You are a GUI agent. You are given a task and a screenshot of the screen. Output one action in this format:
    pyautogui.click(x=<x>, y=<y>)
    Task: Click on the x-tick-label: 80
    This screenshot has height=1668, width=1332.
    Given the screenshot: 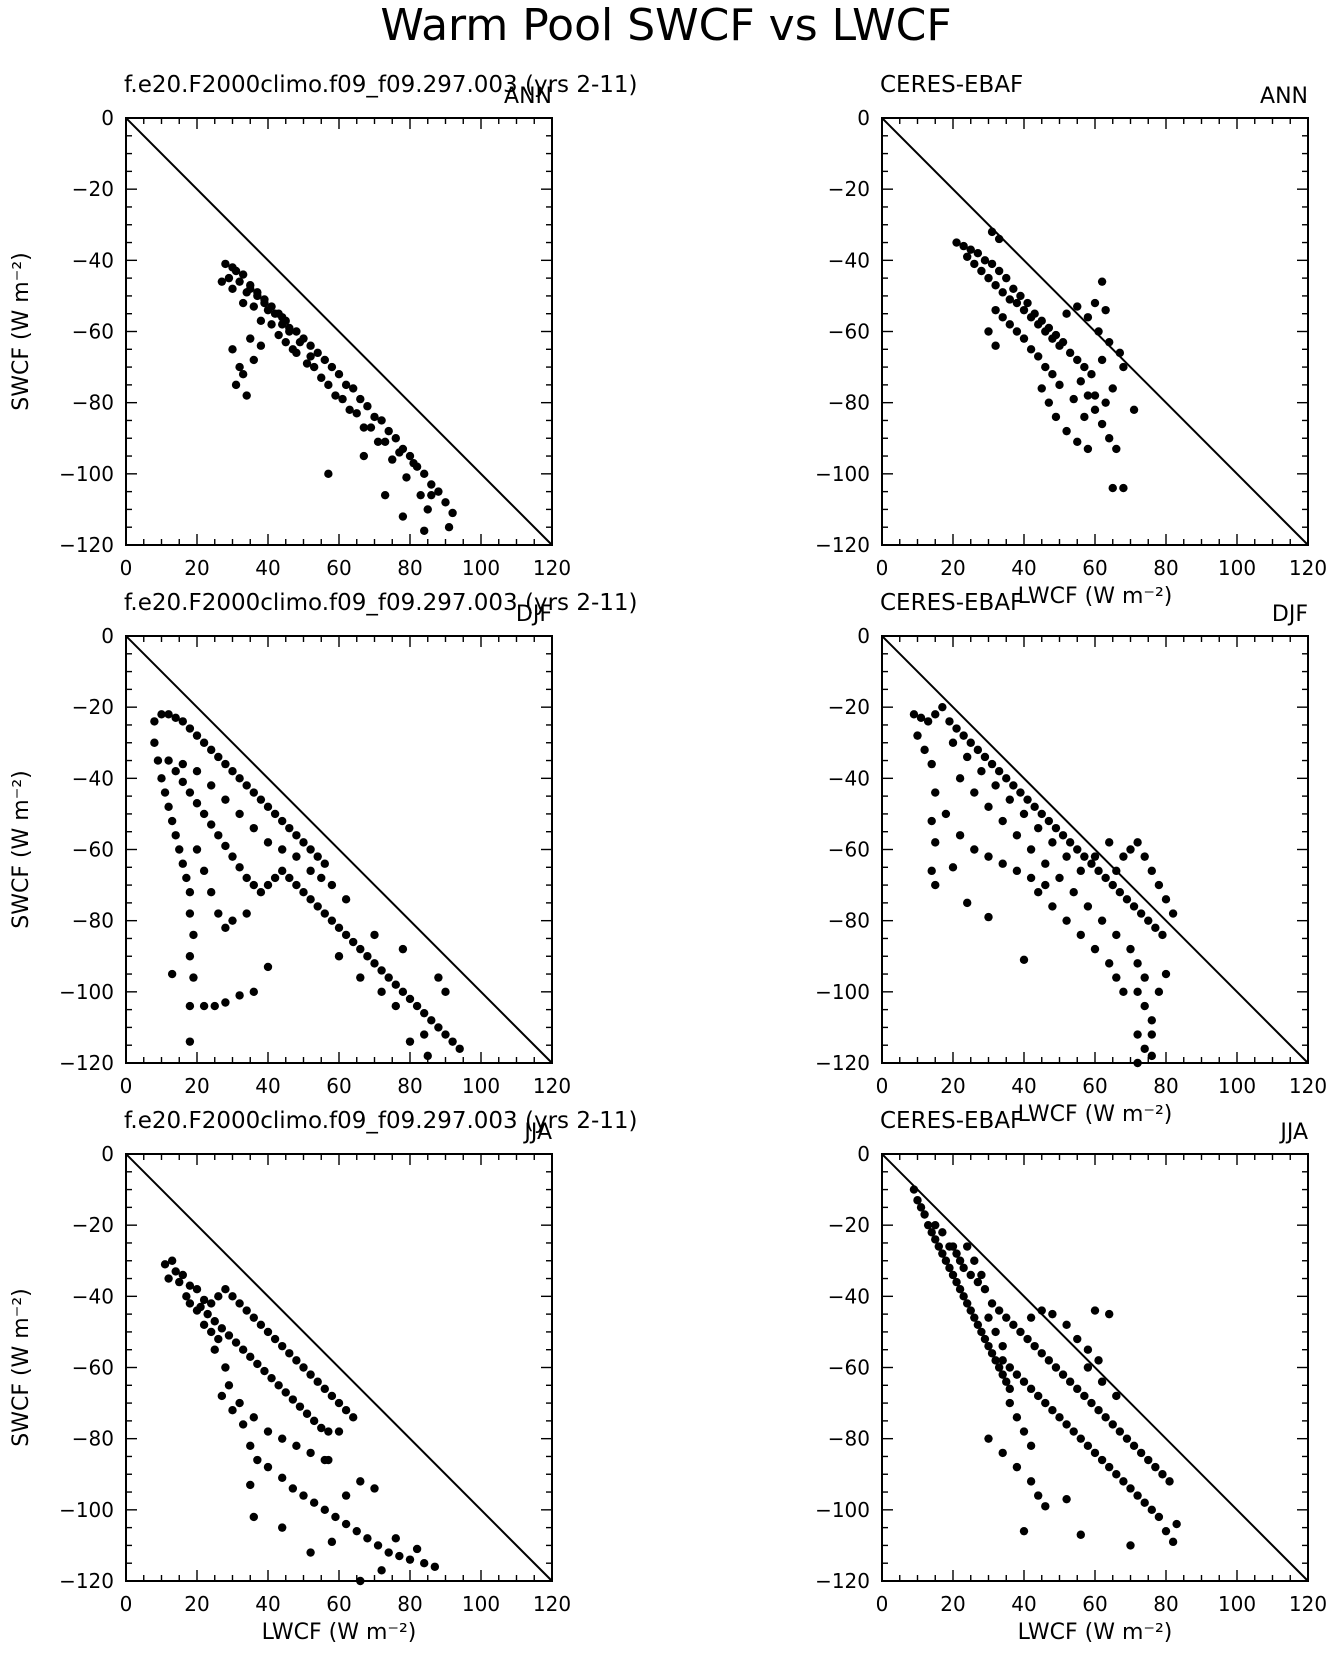 What is the action you would take?
    pyautogui.click(x=409, y=1604)
    